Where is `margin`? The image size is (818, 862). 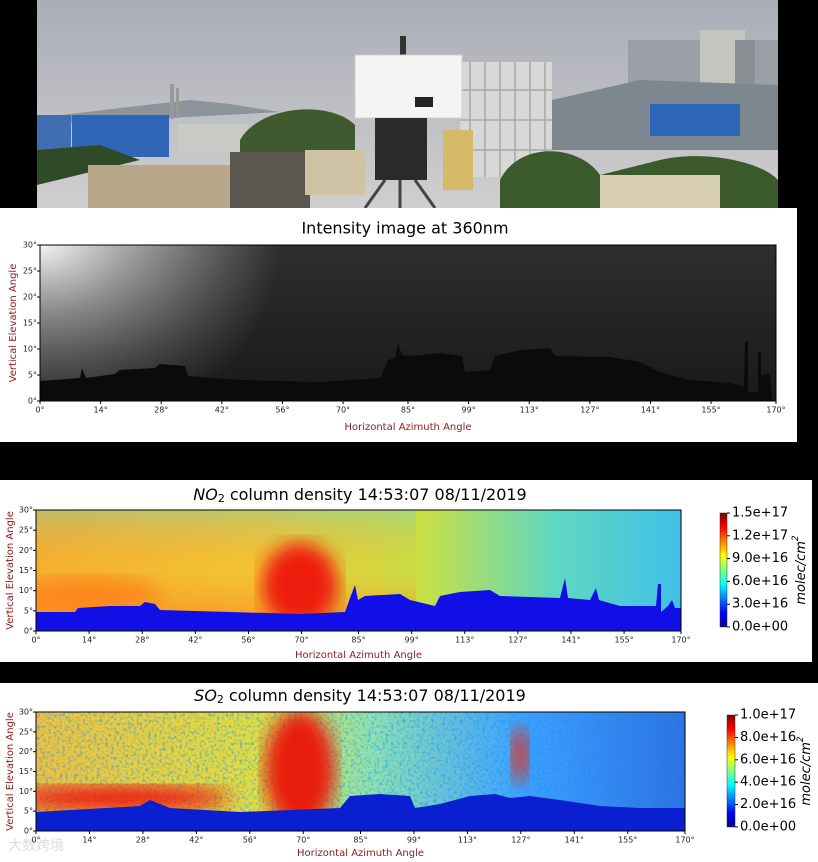 margin is located at coordinates (798, 104).